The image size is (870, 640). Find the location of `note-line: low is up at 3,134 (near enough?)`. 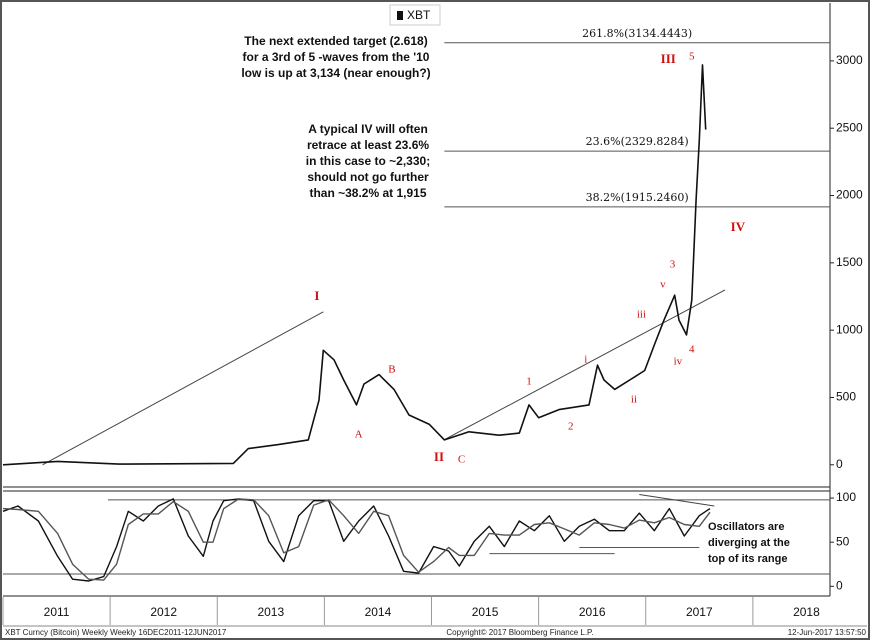

note-line: low is up at 3,134 (near enough?) is located at coordinates (335, 73).